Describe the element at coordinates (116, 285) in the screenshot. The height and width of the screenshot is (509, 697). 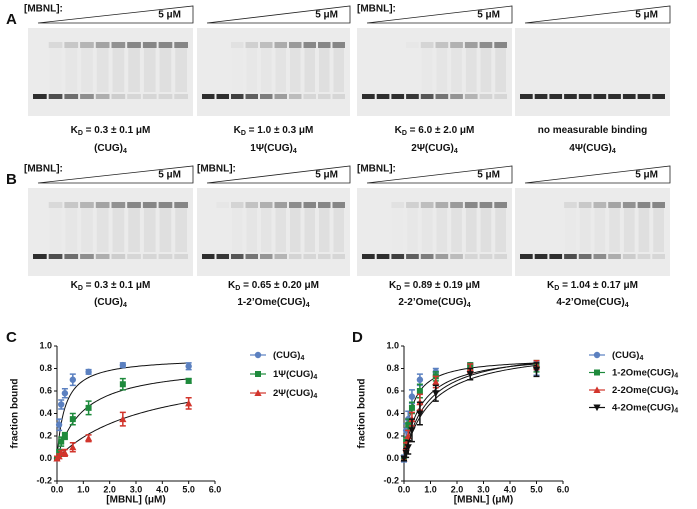
I see `text-piece: = 0.3 ± 0.1 μM` at that location.